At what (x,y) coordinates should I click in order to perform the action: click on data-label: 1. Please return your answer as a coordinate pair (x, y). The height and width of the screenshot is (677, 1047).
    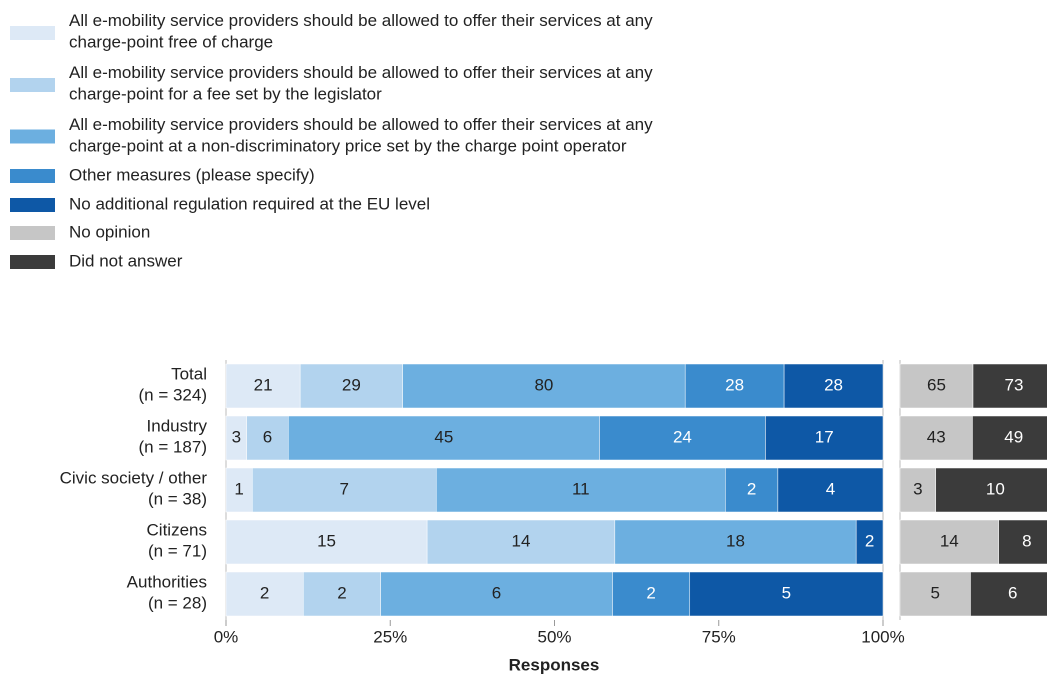
    Looking at the image, I should click on (238, 488).